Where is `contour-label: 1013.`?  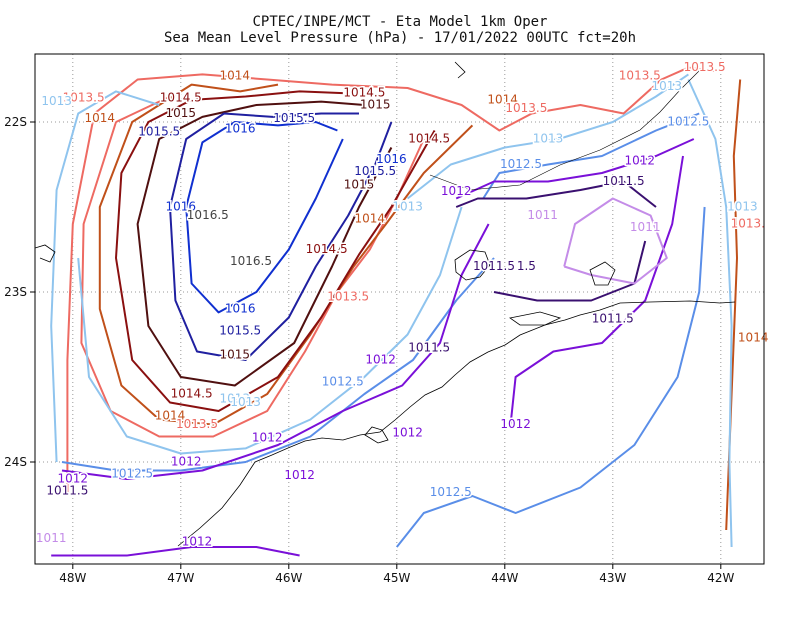
contour-label: 1013. is located at coordinates (748, 224).